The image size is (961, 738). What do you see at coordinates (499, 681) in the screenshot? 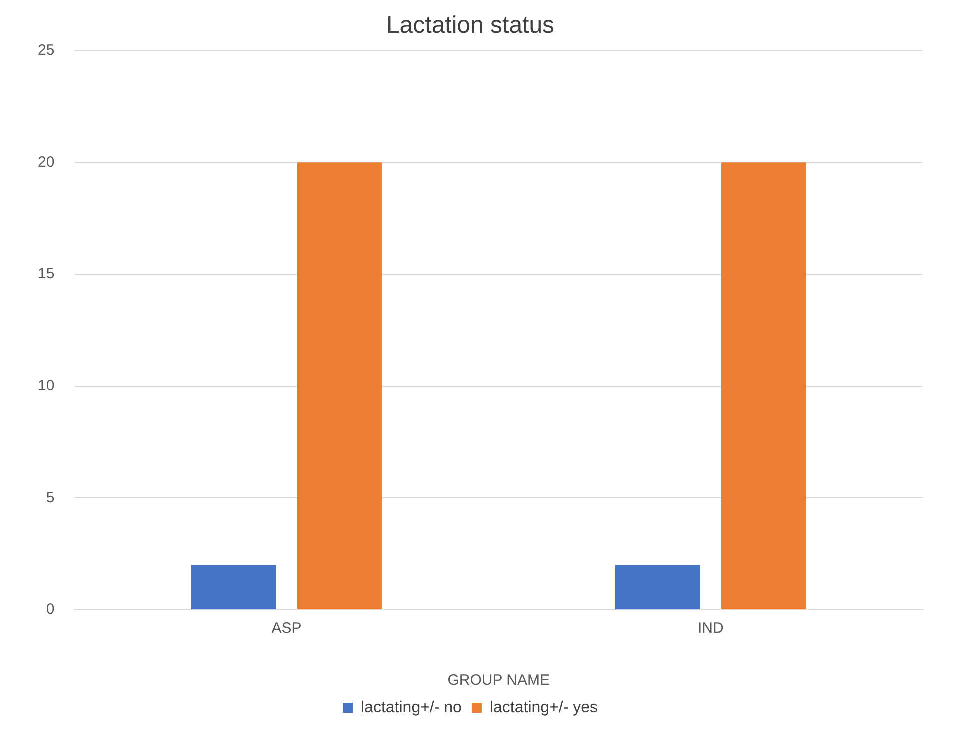
I see `x-axis-title: GROUP NAME` at bounding box center [499, 681].